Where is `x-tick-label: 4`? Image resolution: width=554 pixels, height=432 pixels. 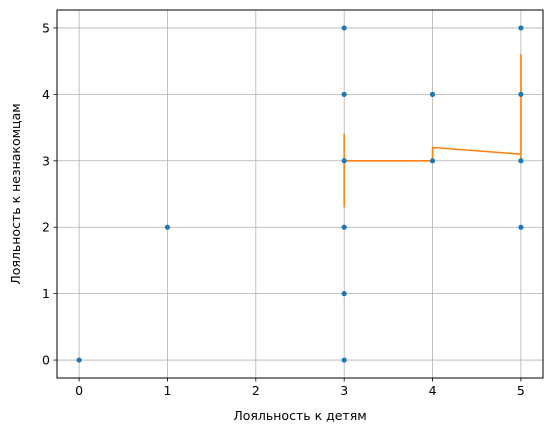
x-tick-label: 4 is located at coordinates (433, 390).